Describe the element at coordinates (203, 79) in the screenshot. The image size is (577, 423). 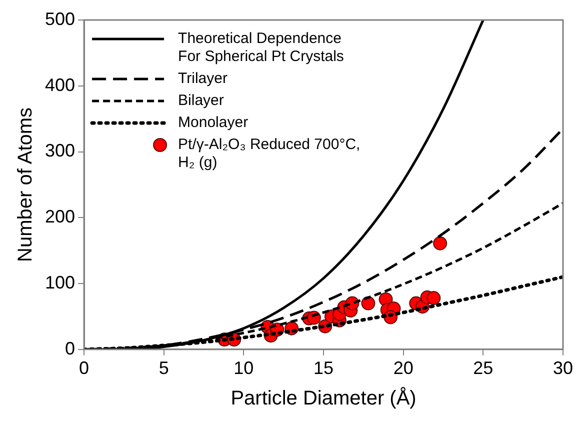
I see `legend-label: Trilayer` at that location.